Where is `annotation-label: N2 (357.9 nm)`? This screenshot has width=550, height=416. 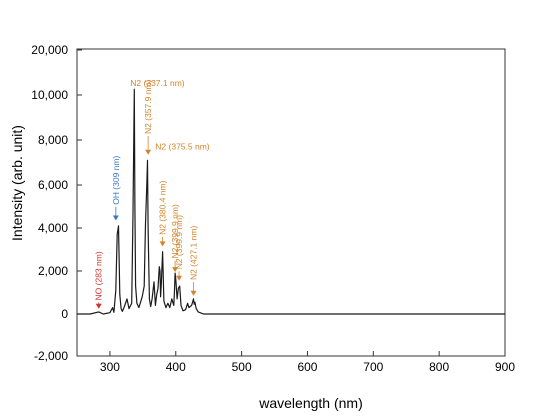
annotation-label: N2 (357.9 nm) is located at coordinates (148, 107).